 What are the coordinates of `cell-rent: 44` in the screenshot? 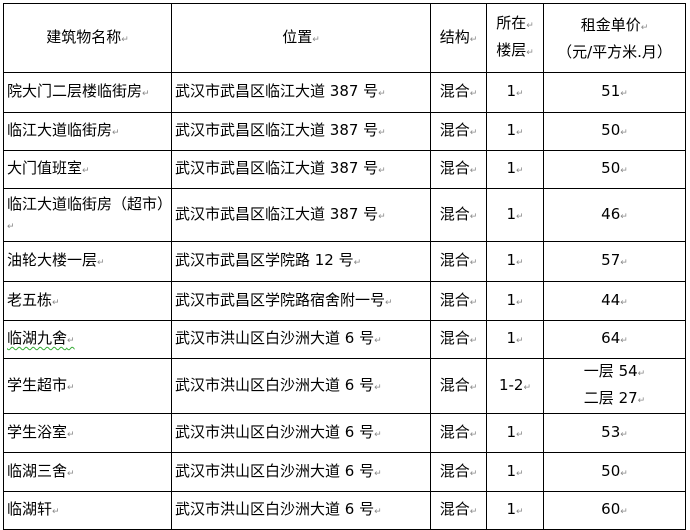 It's located at (614, 301).